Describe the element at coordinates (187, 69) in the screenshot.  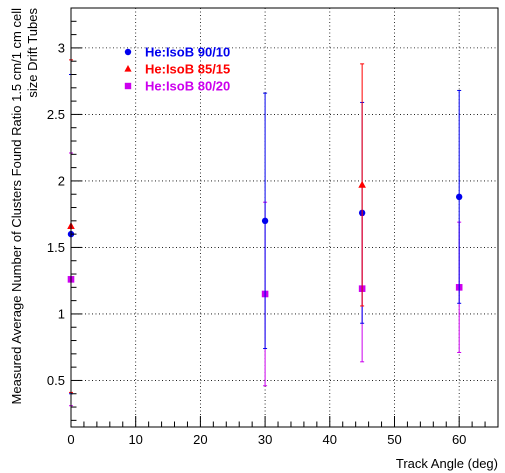
I see `legend-label-series-2: He:IsoB 85/15` at that location.